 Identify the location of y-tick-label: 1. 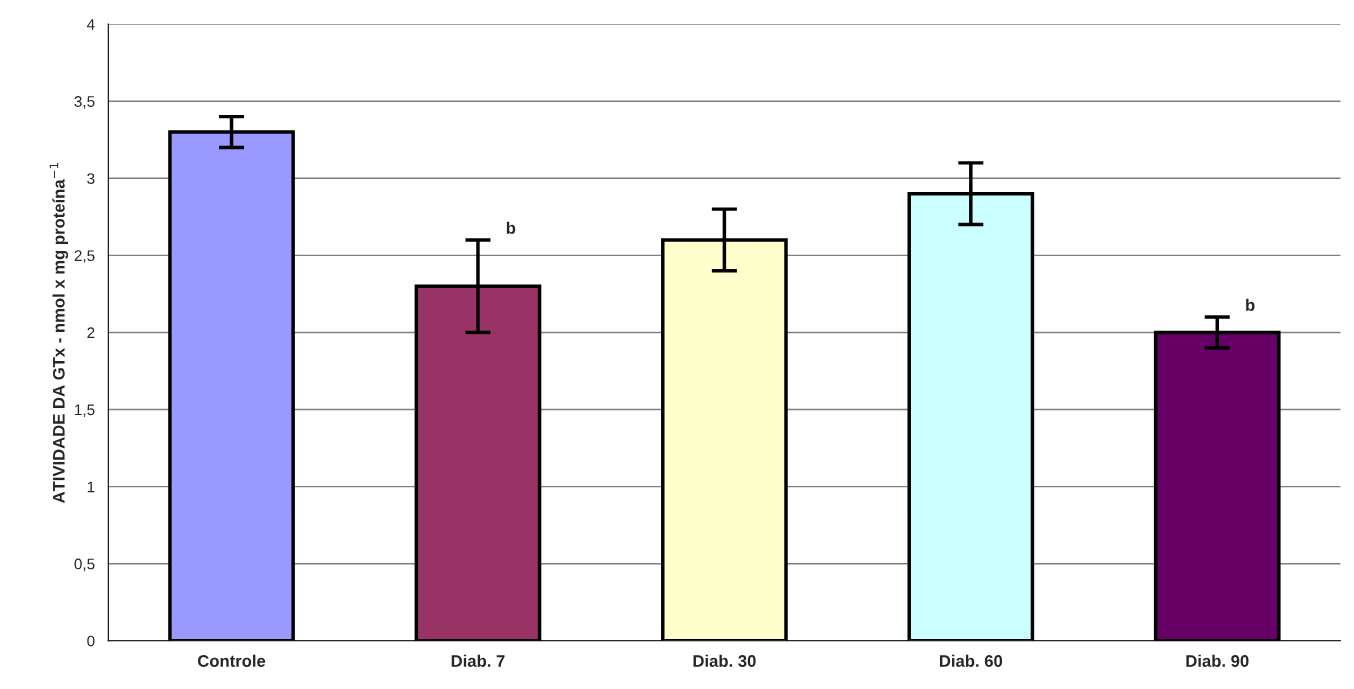
(91, 487).